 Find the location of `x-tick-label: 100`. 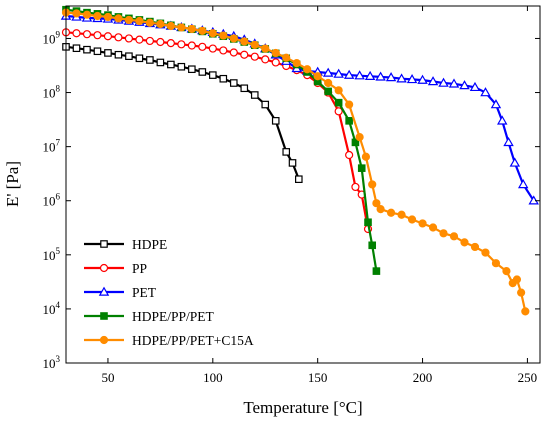

x-tick-label: 100 is located at coordinates (213, 377).